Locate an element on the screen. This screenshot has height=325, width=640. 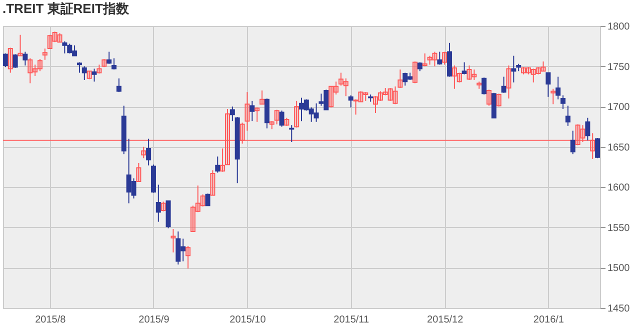
x-tick-label: 2016/1 is located at coordinates (548, 319).